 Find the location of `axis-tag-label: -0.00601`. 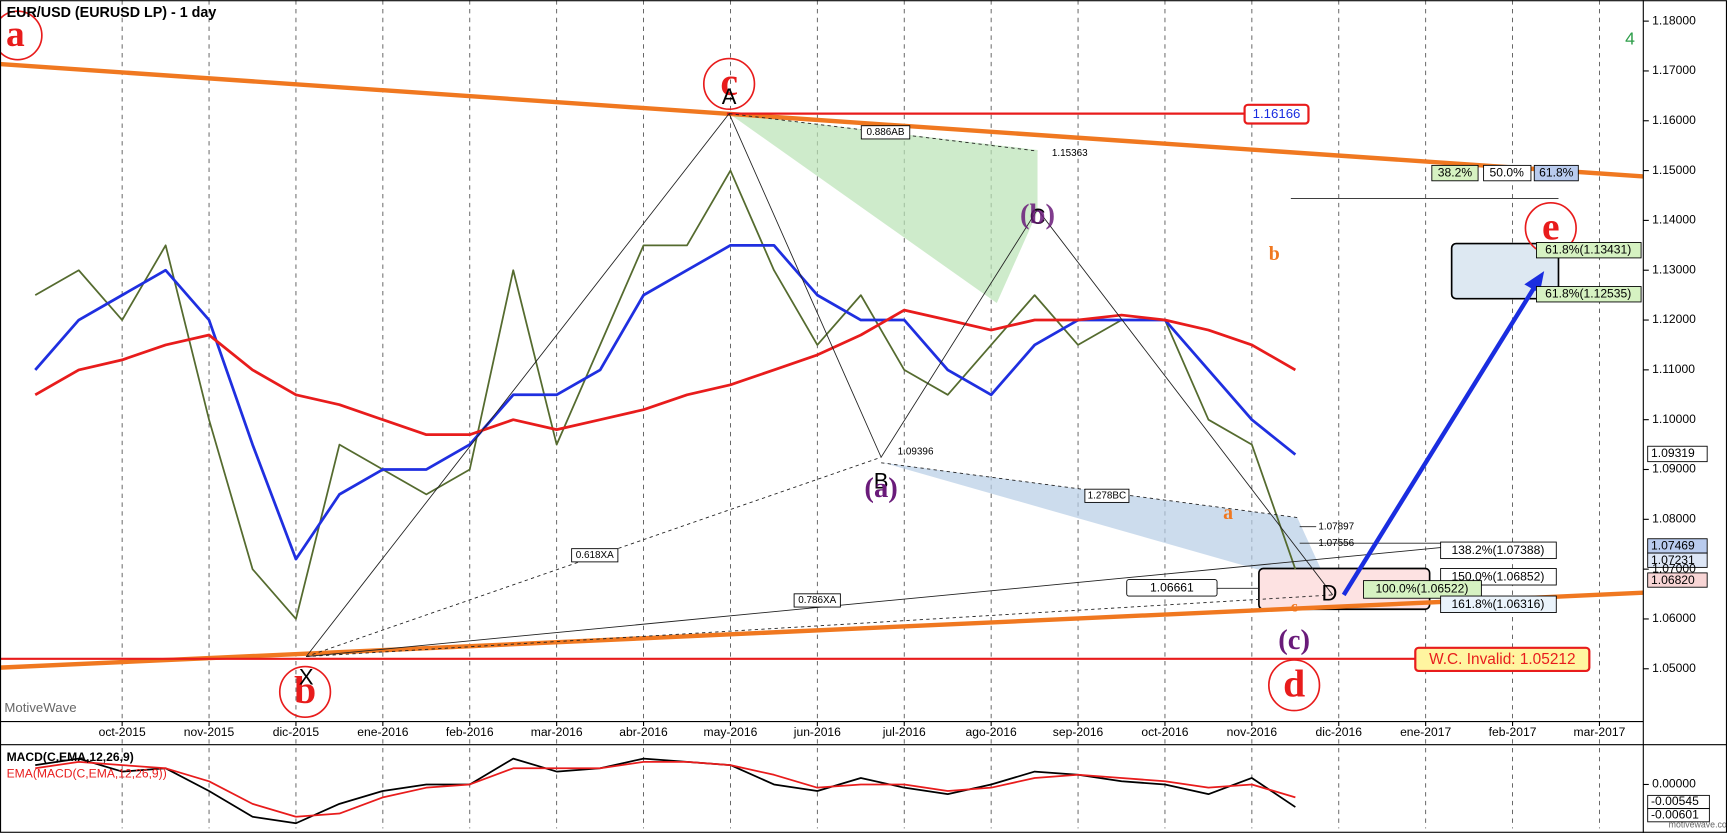

axis-tag-label: -0.00601 is located at coordinates (1675, 814).